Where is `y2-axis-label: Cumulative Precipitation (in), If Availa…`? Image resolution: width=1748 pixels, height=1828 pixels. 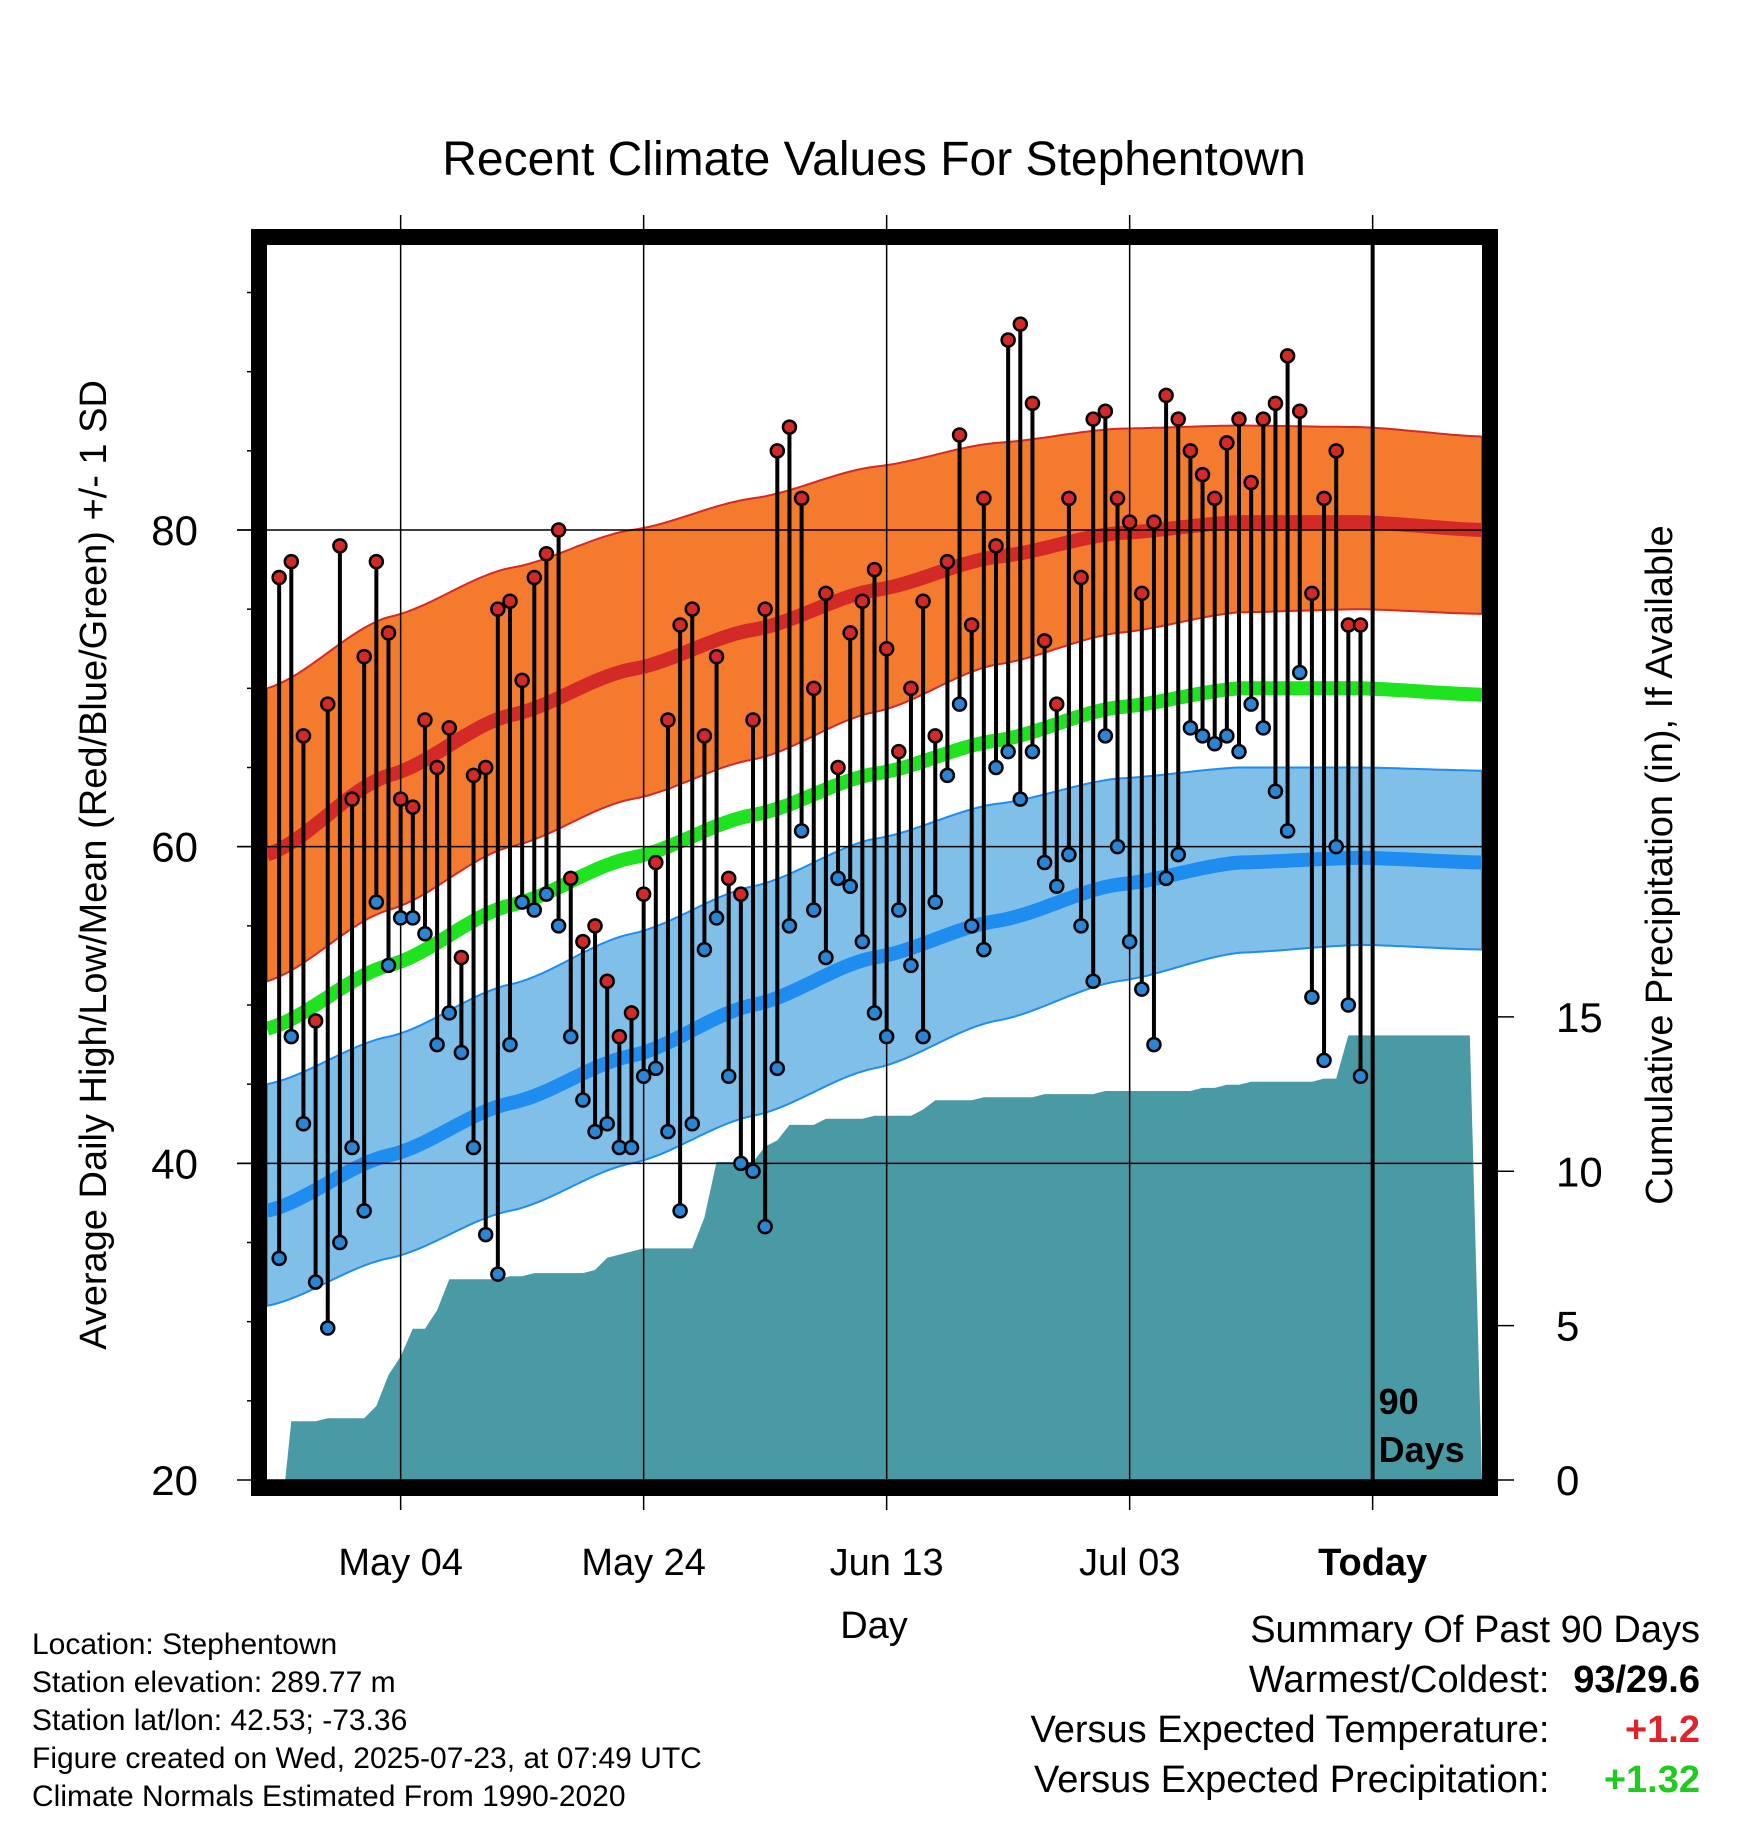
y2-axis-label: Cumulative Precipitation (in), If Availa… is located at coordinates (1660, 864).